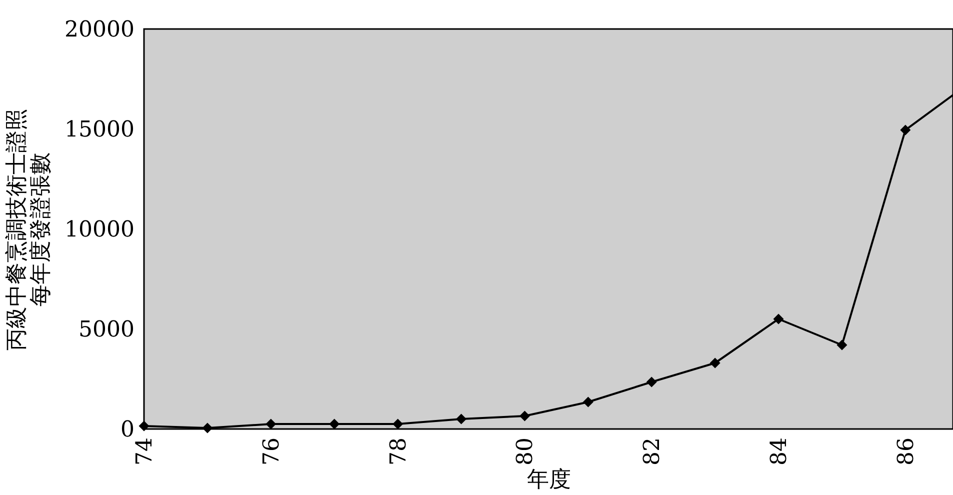 Image resolution: width=953 pixels, height=495 pixels. Describe the element at coordinates (29, 229) in the screenshot. I see `y-axis-title: 丙級中餐烹調技術士證照每年度發證張數` at that location.